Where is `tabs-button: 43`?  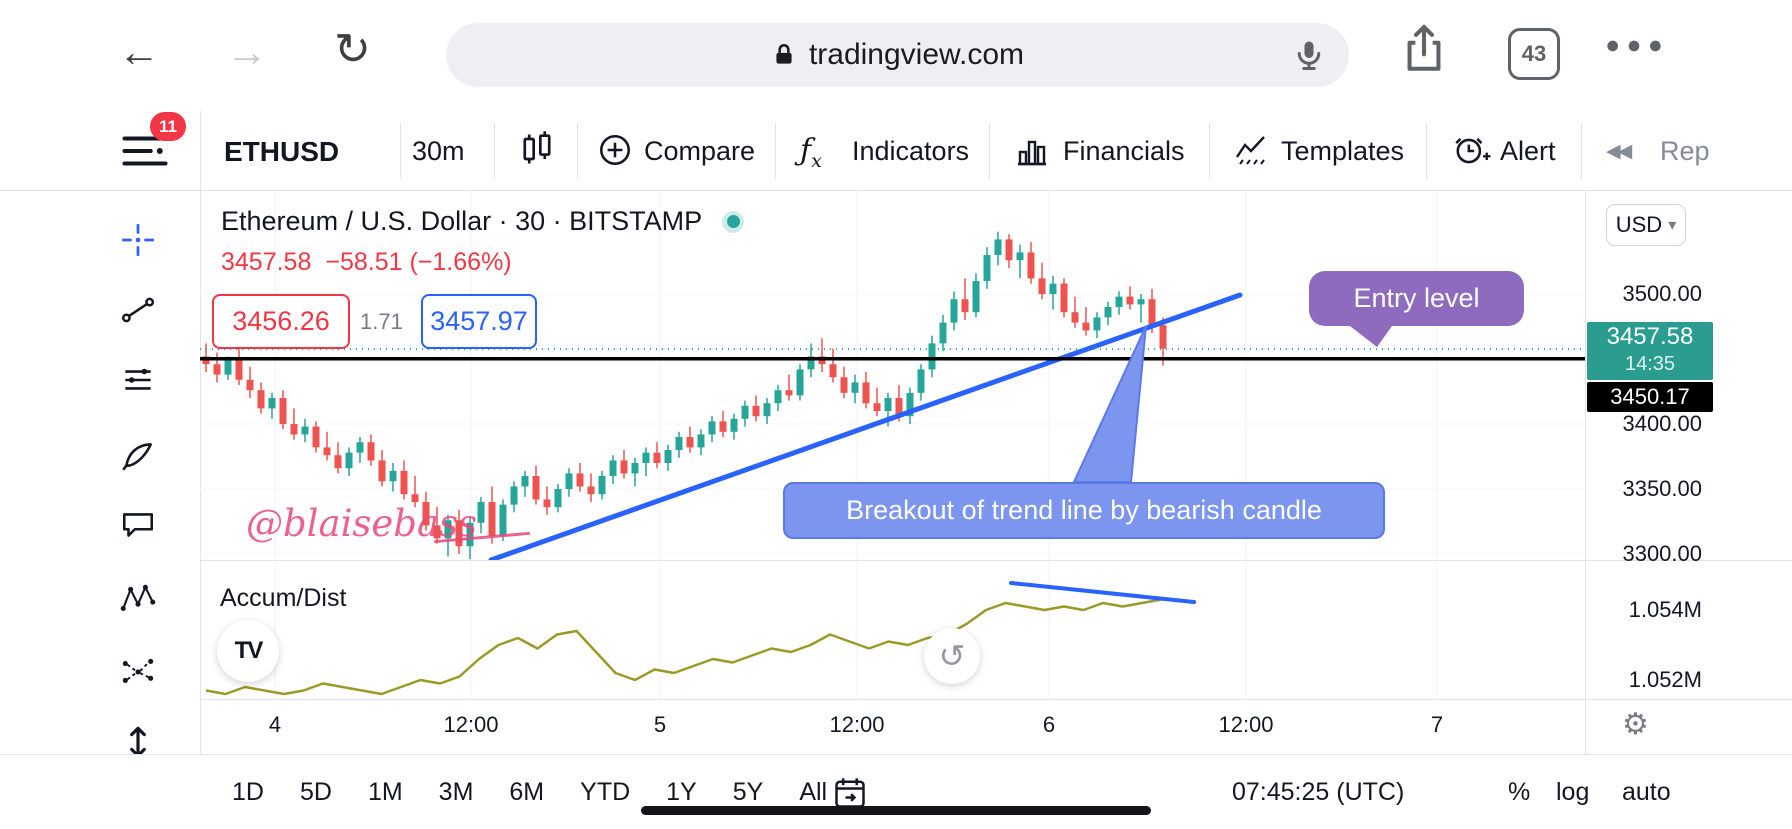 tabs-button: 43 is located at coordinates (1534, 54).